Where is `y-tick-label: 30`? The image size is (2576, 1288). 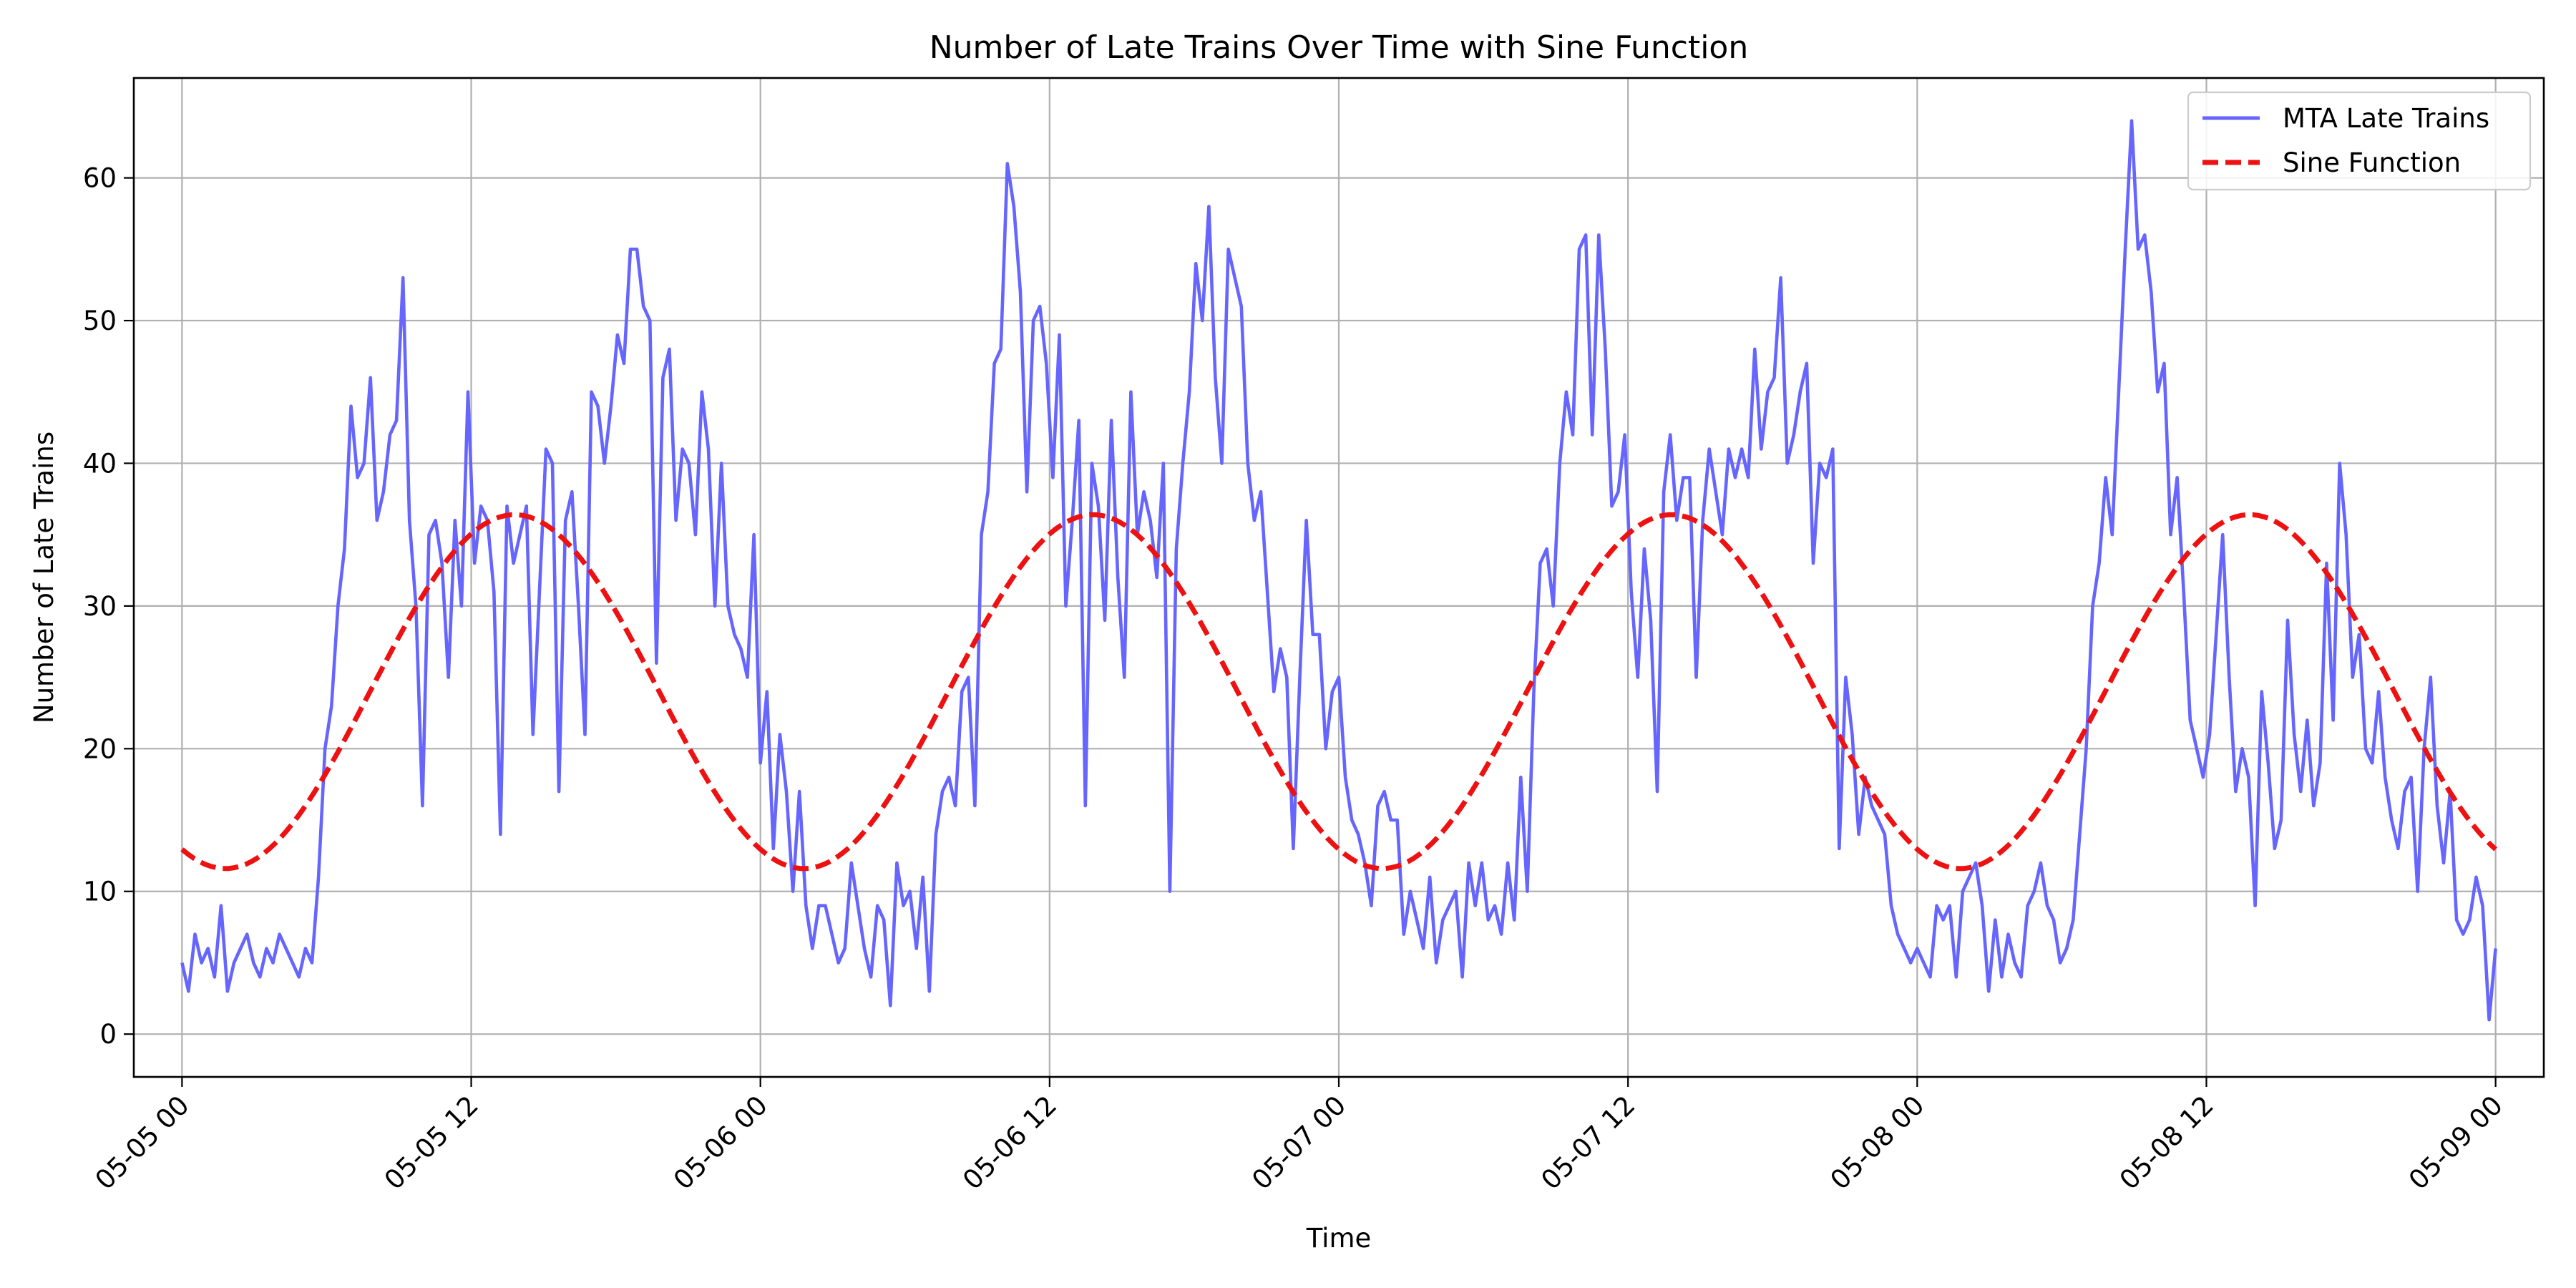 y-tick-label: 30 is located at coordinates (100, 606).